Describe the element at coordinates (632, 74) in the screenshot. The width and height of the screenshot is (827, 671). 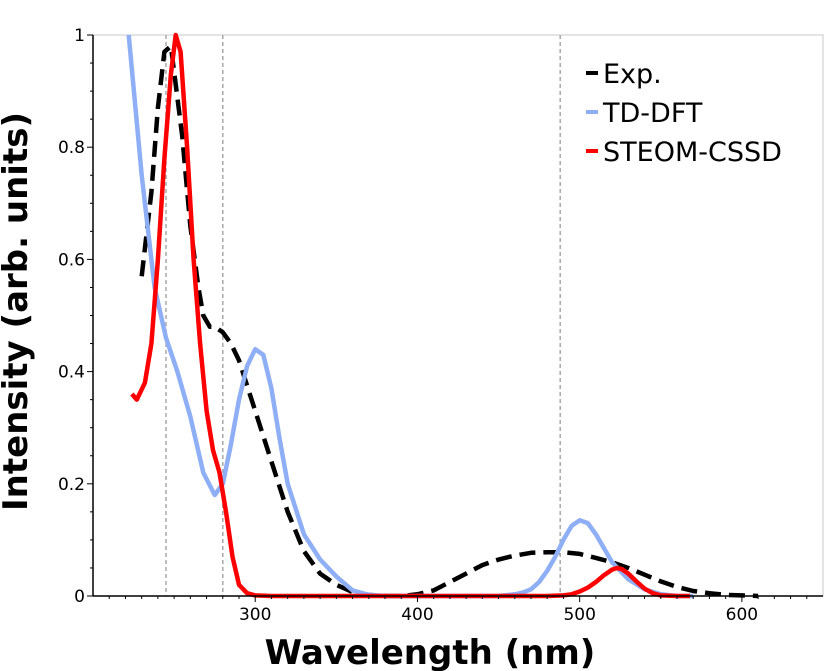
I see `legend-label-exp: Exp.` at that location.